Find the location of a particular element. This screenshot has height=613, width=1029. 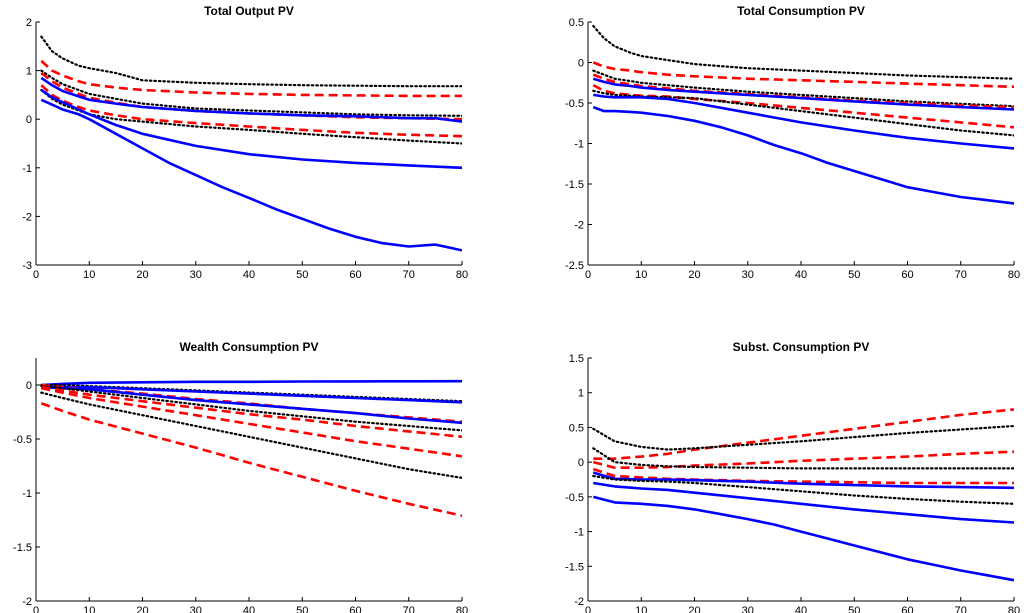

chart-title: Total Consumption PV is located at coordinates (801, 11).